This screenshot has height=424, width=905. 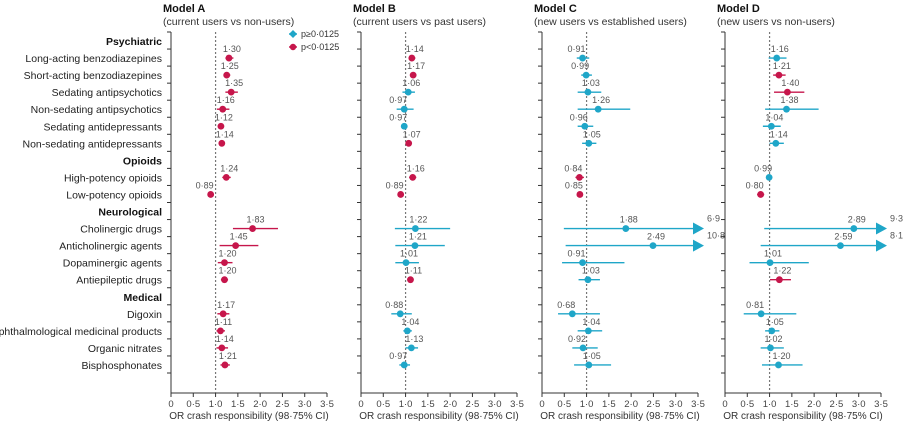 What do you see at coordinates (763, 168) in the screenshot?
I see `or-value-label: 0·99` at bounding box center [763, 168].